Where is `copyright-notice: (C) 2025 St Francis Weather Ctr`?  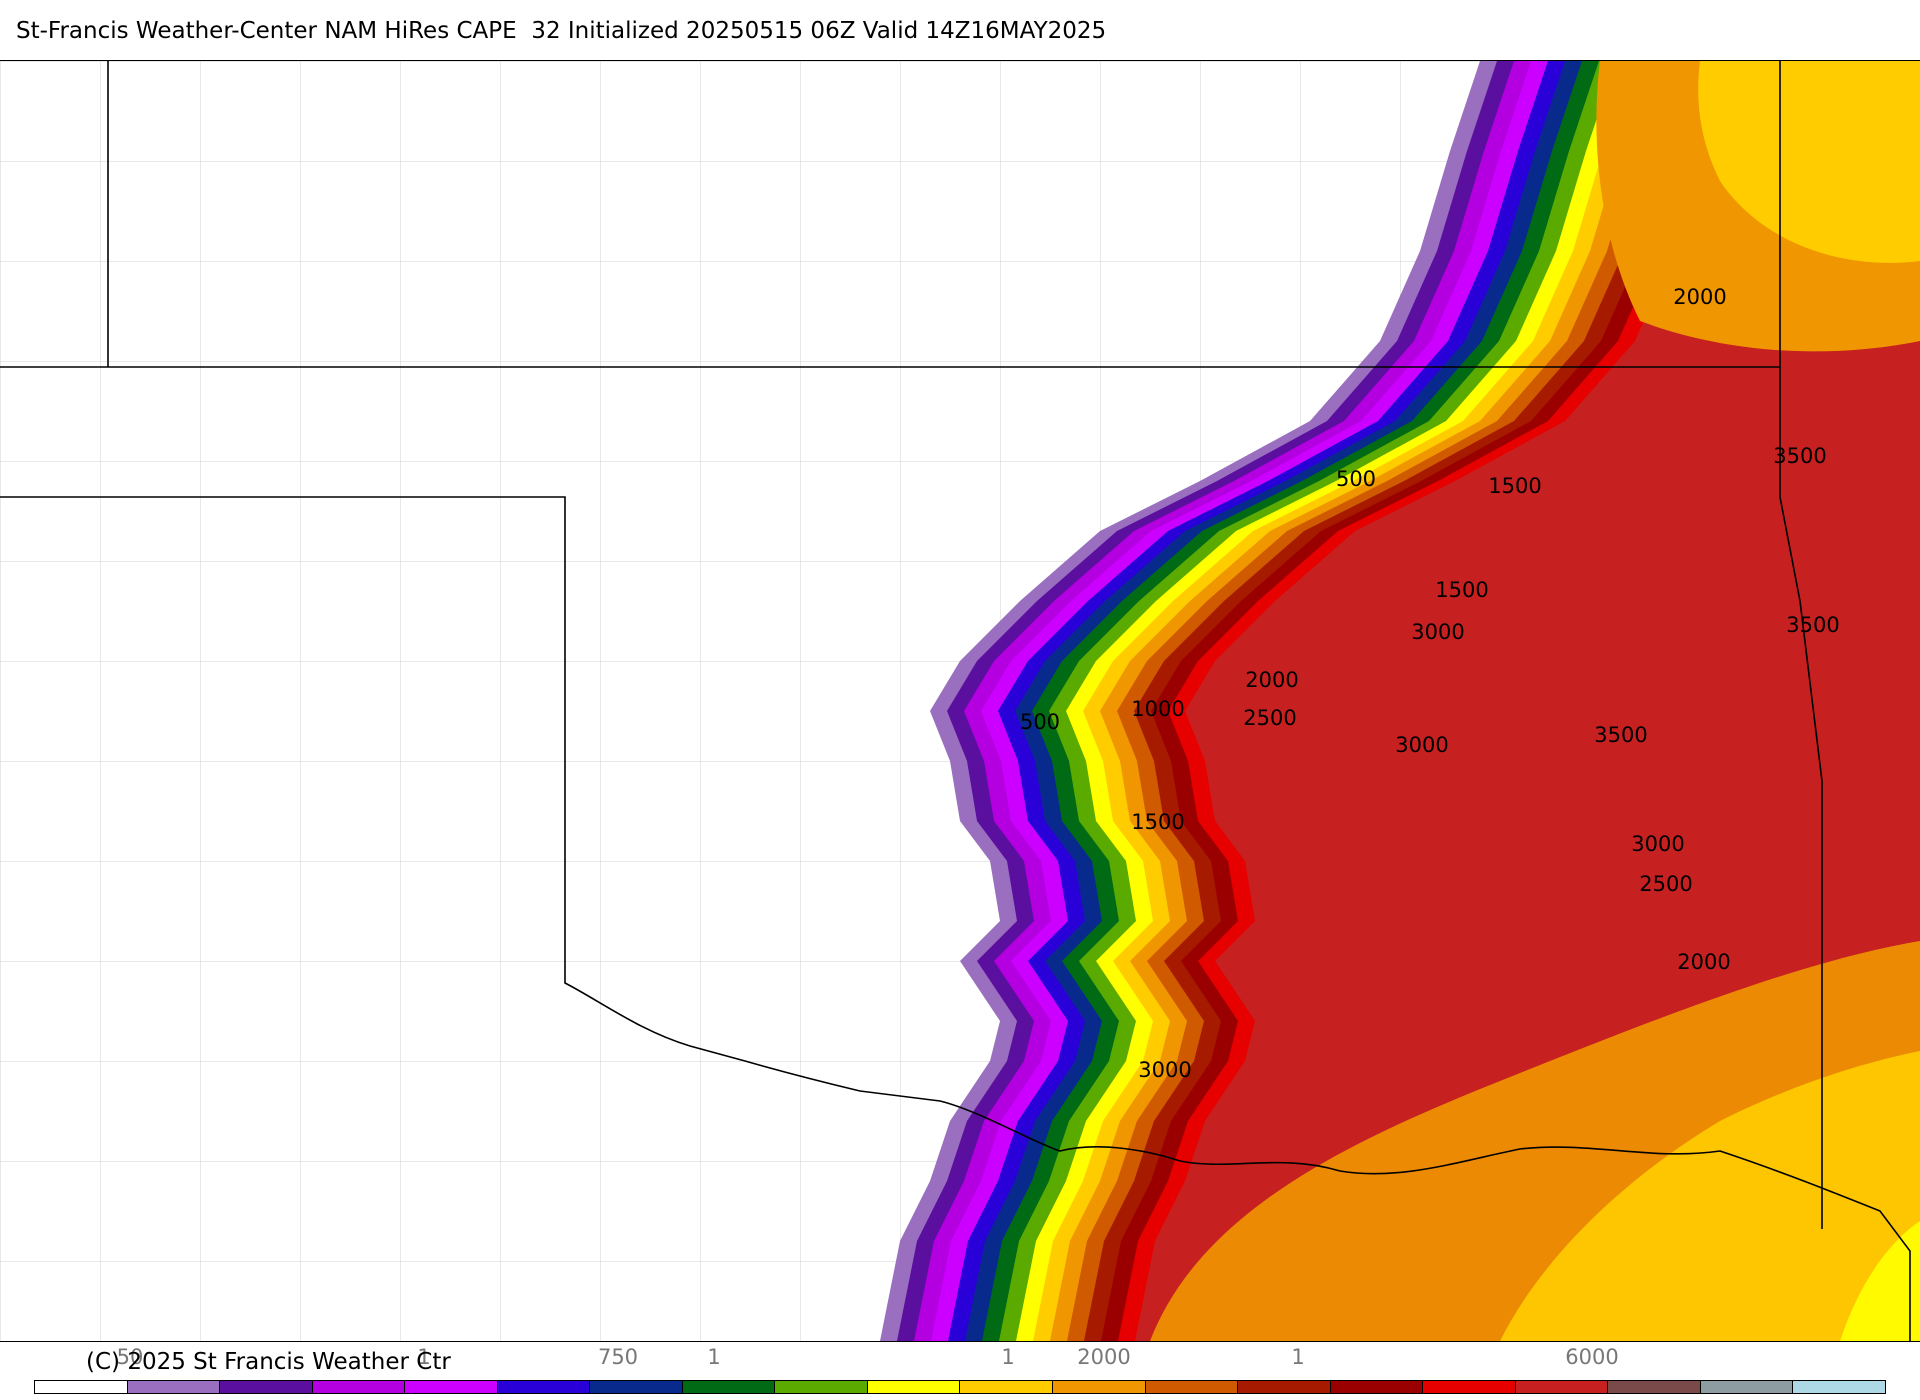 copyright-notice: (C) 2025 St Francis Weather Ctr is located at coordinates (268, 1362).